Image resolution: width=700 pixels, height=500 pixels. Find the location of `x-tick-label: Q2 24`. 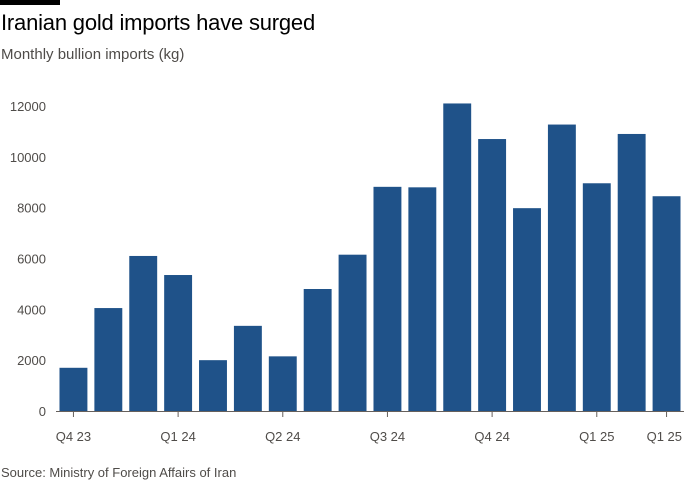

x-tick-label: Q2 24 is located at coordinates (282, 436).